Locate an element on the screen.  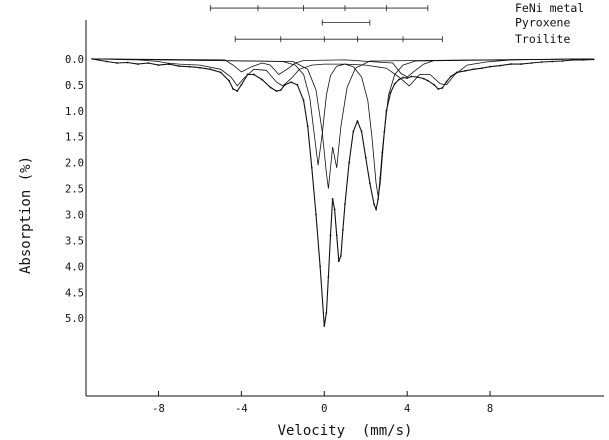
y-tick-label: 1.5 is located at coordinates (74, 138).